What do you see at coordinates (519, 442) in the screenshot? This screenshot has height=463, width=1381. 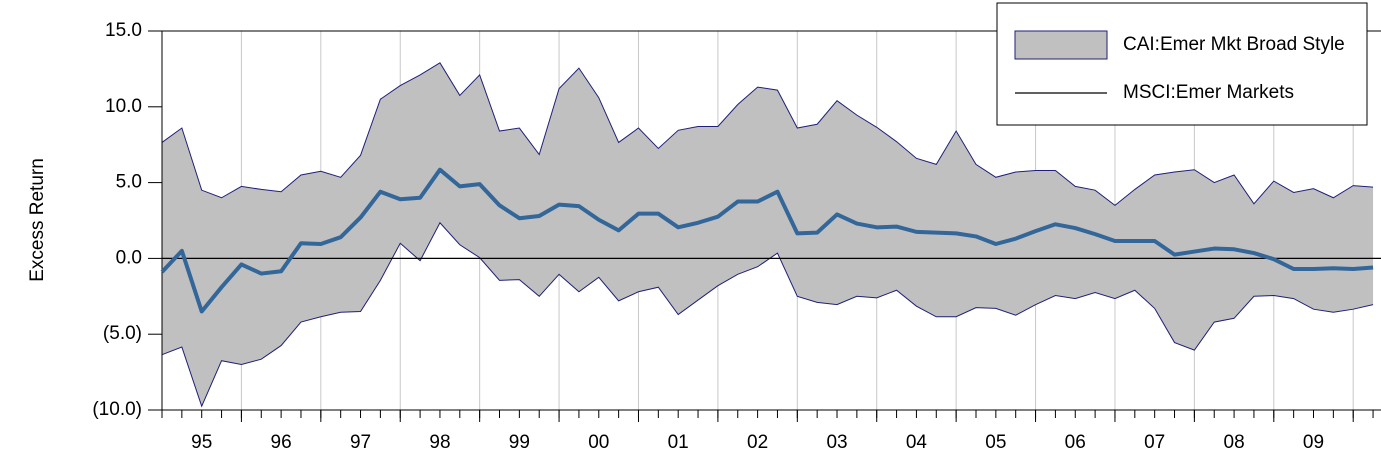 I see `x-tick-label: 99` at bounding box center [519, 442].